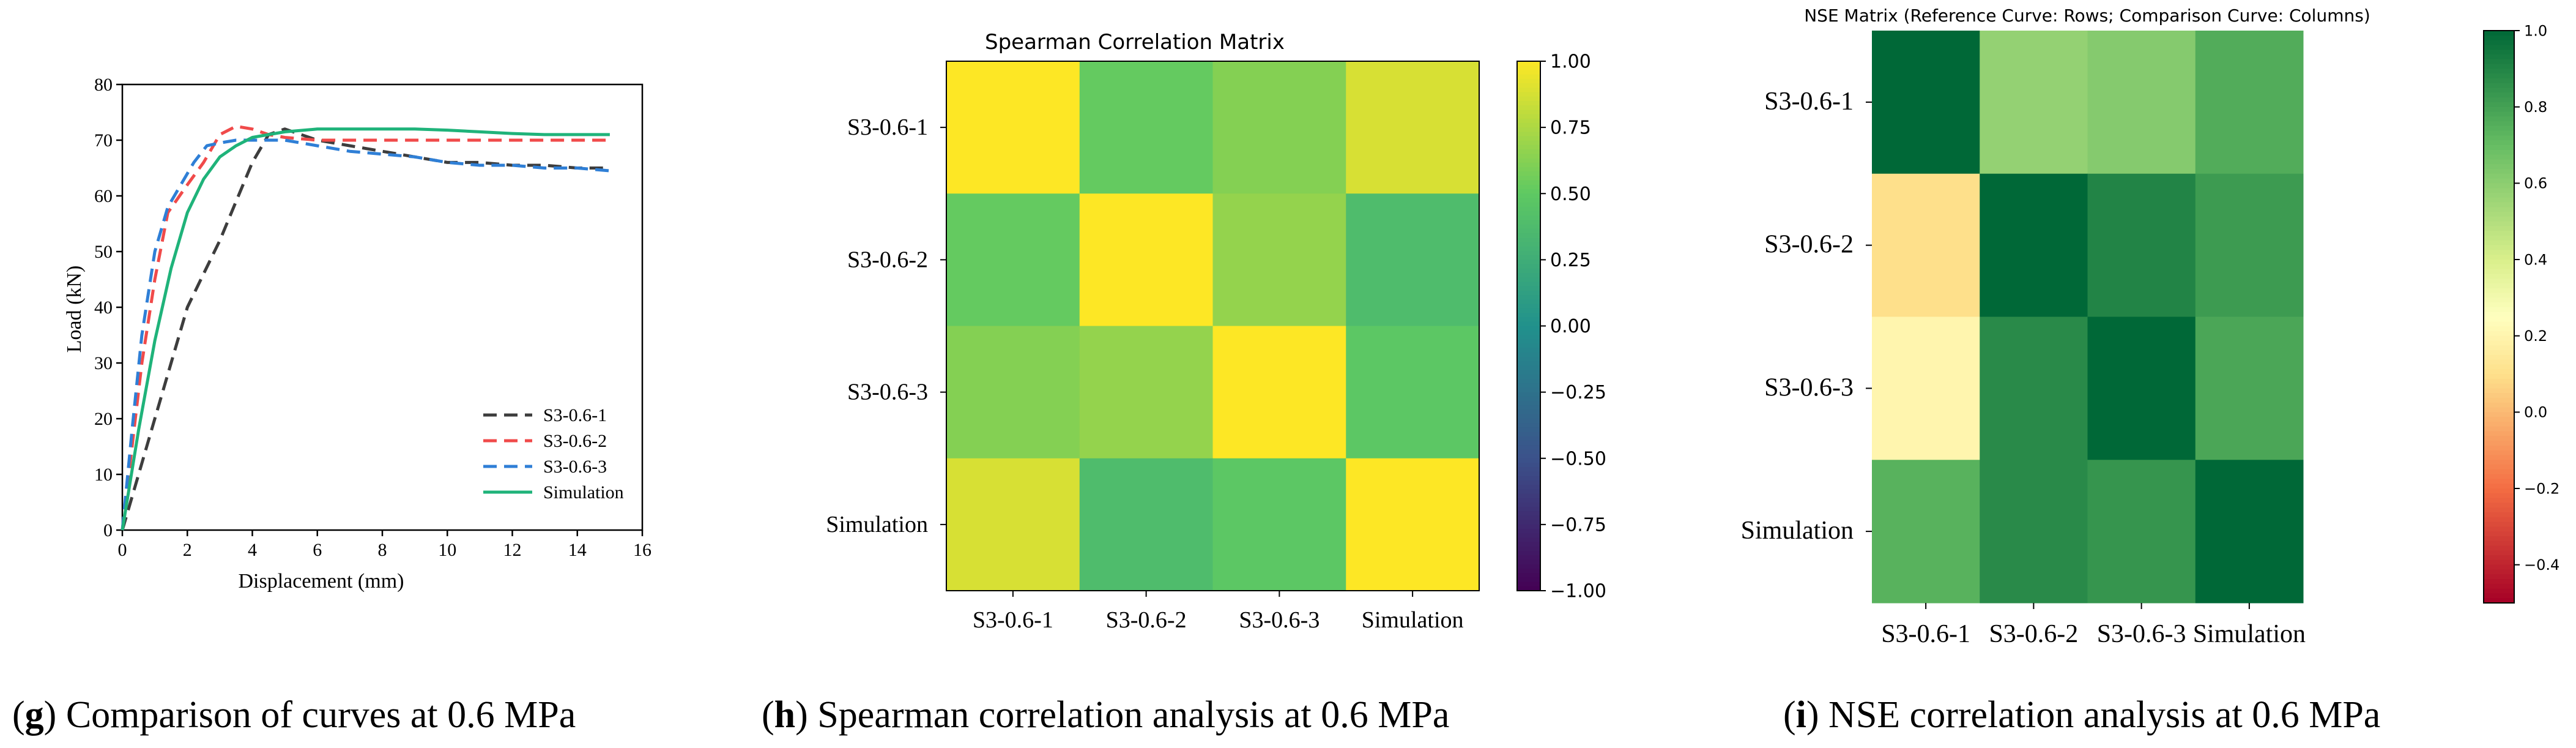  I want to click on colorbar-frame, so click(2499, 317).